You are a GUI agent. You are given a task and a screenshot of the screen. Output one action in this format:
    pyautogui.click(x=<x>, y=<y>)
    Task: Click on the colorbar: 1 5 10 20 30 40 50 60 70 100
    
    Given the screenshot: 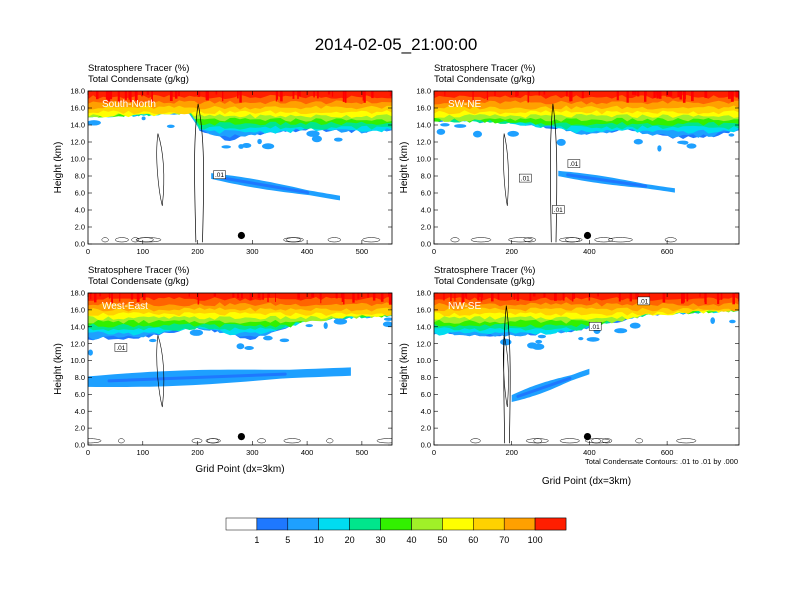 What is the action you would take?
    pyautogui.click(x=396, y=531)
    